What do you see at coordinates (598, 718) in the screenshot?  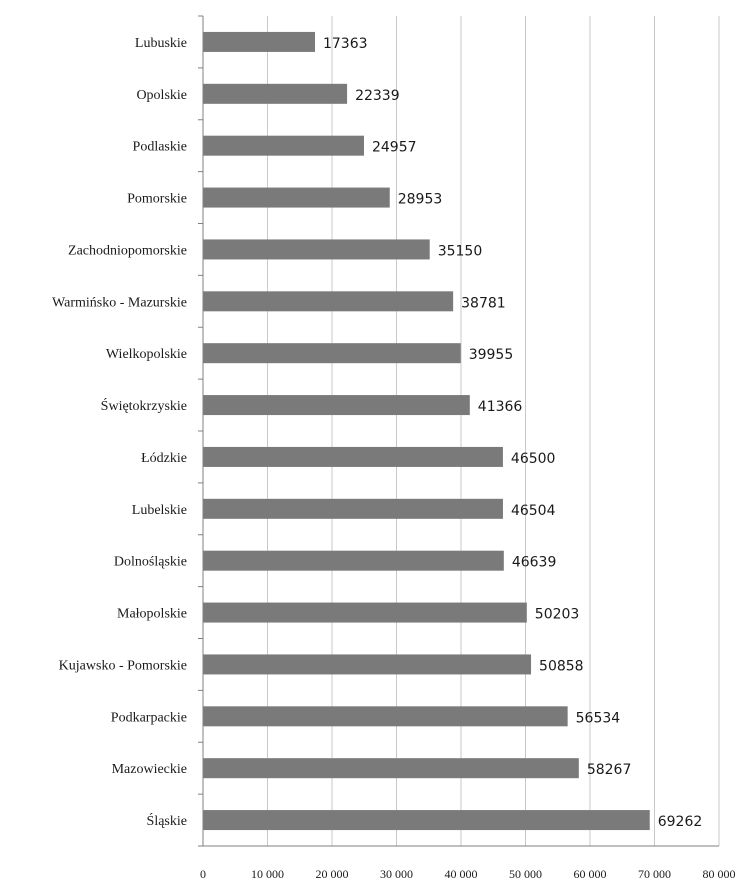 I see `value-label: 56534` at bounding box center [598, 718].